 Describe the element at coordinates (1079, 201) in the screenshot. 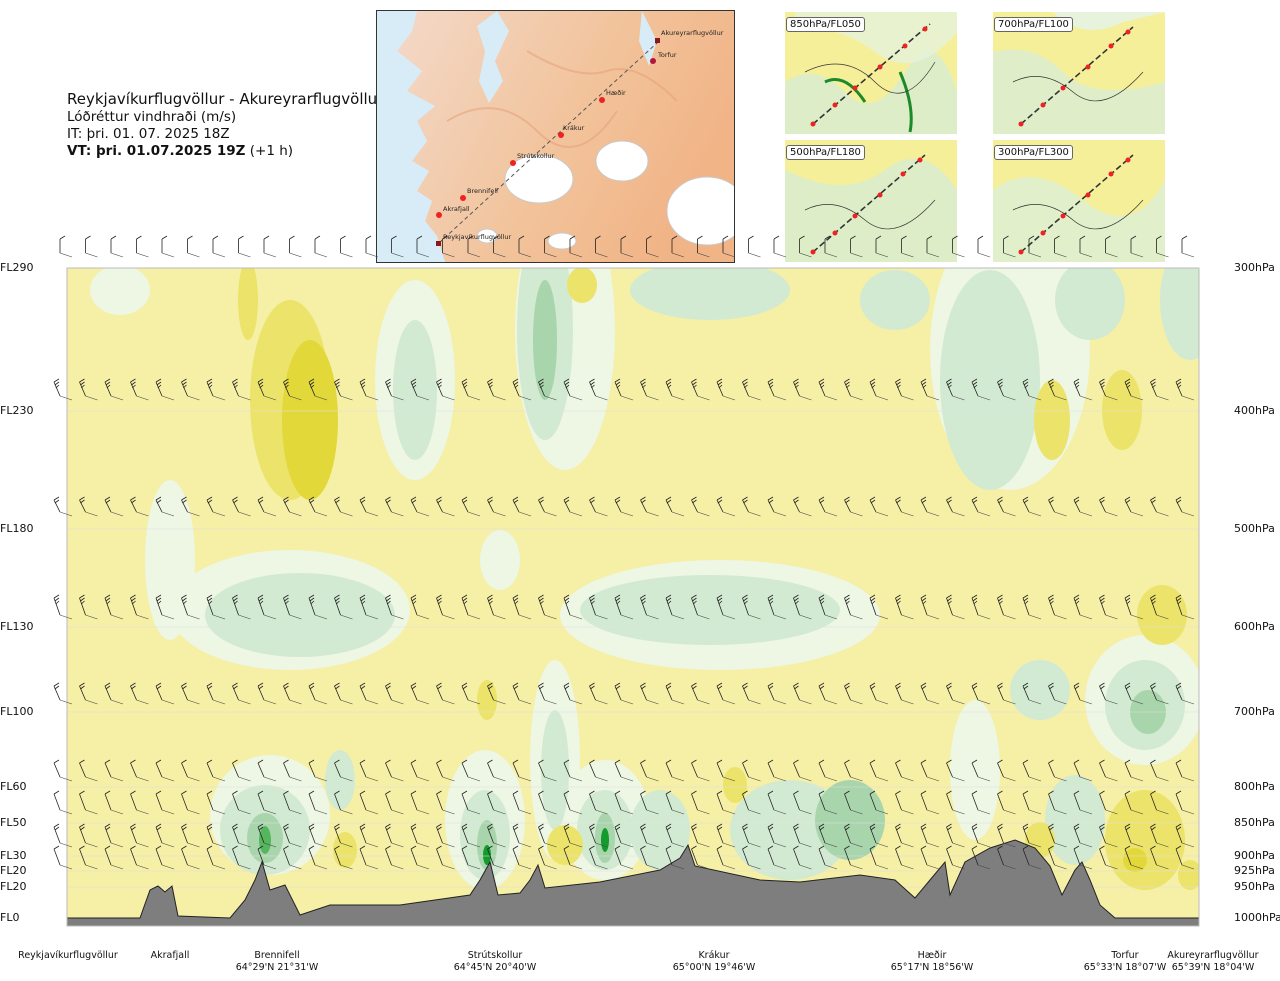

I see `mini-map-300: 300hPa/FL300` at that location.